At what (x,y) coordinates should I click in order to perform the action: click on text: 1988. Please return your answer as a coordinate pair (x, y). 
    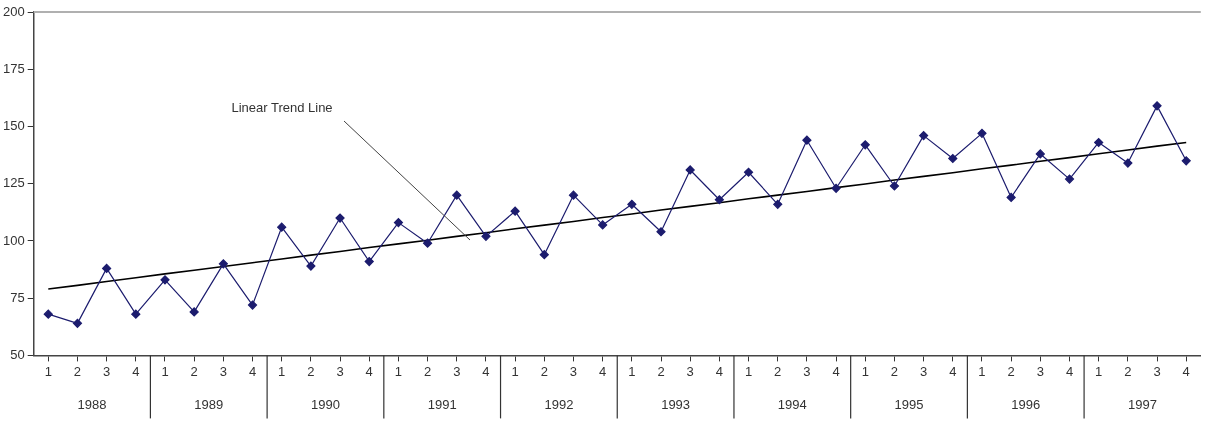
    Looking at the image, I should click on (92, 404).